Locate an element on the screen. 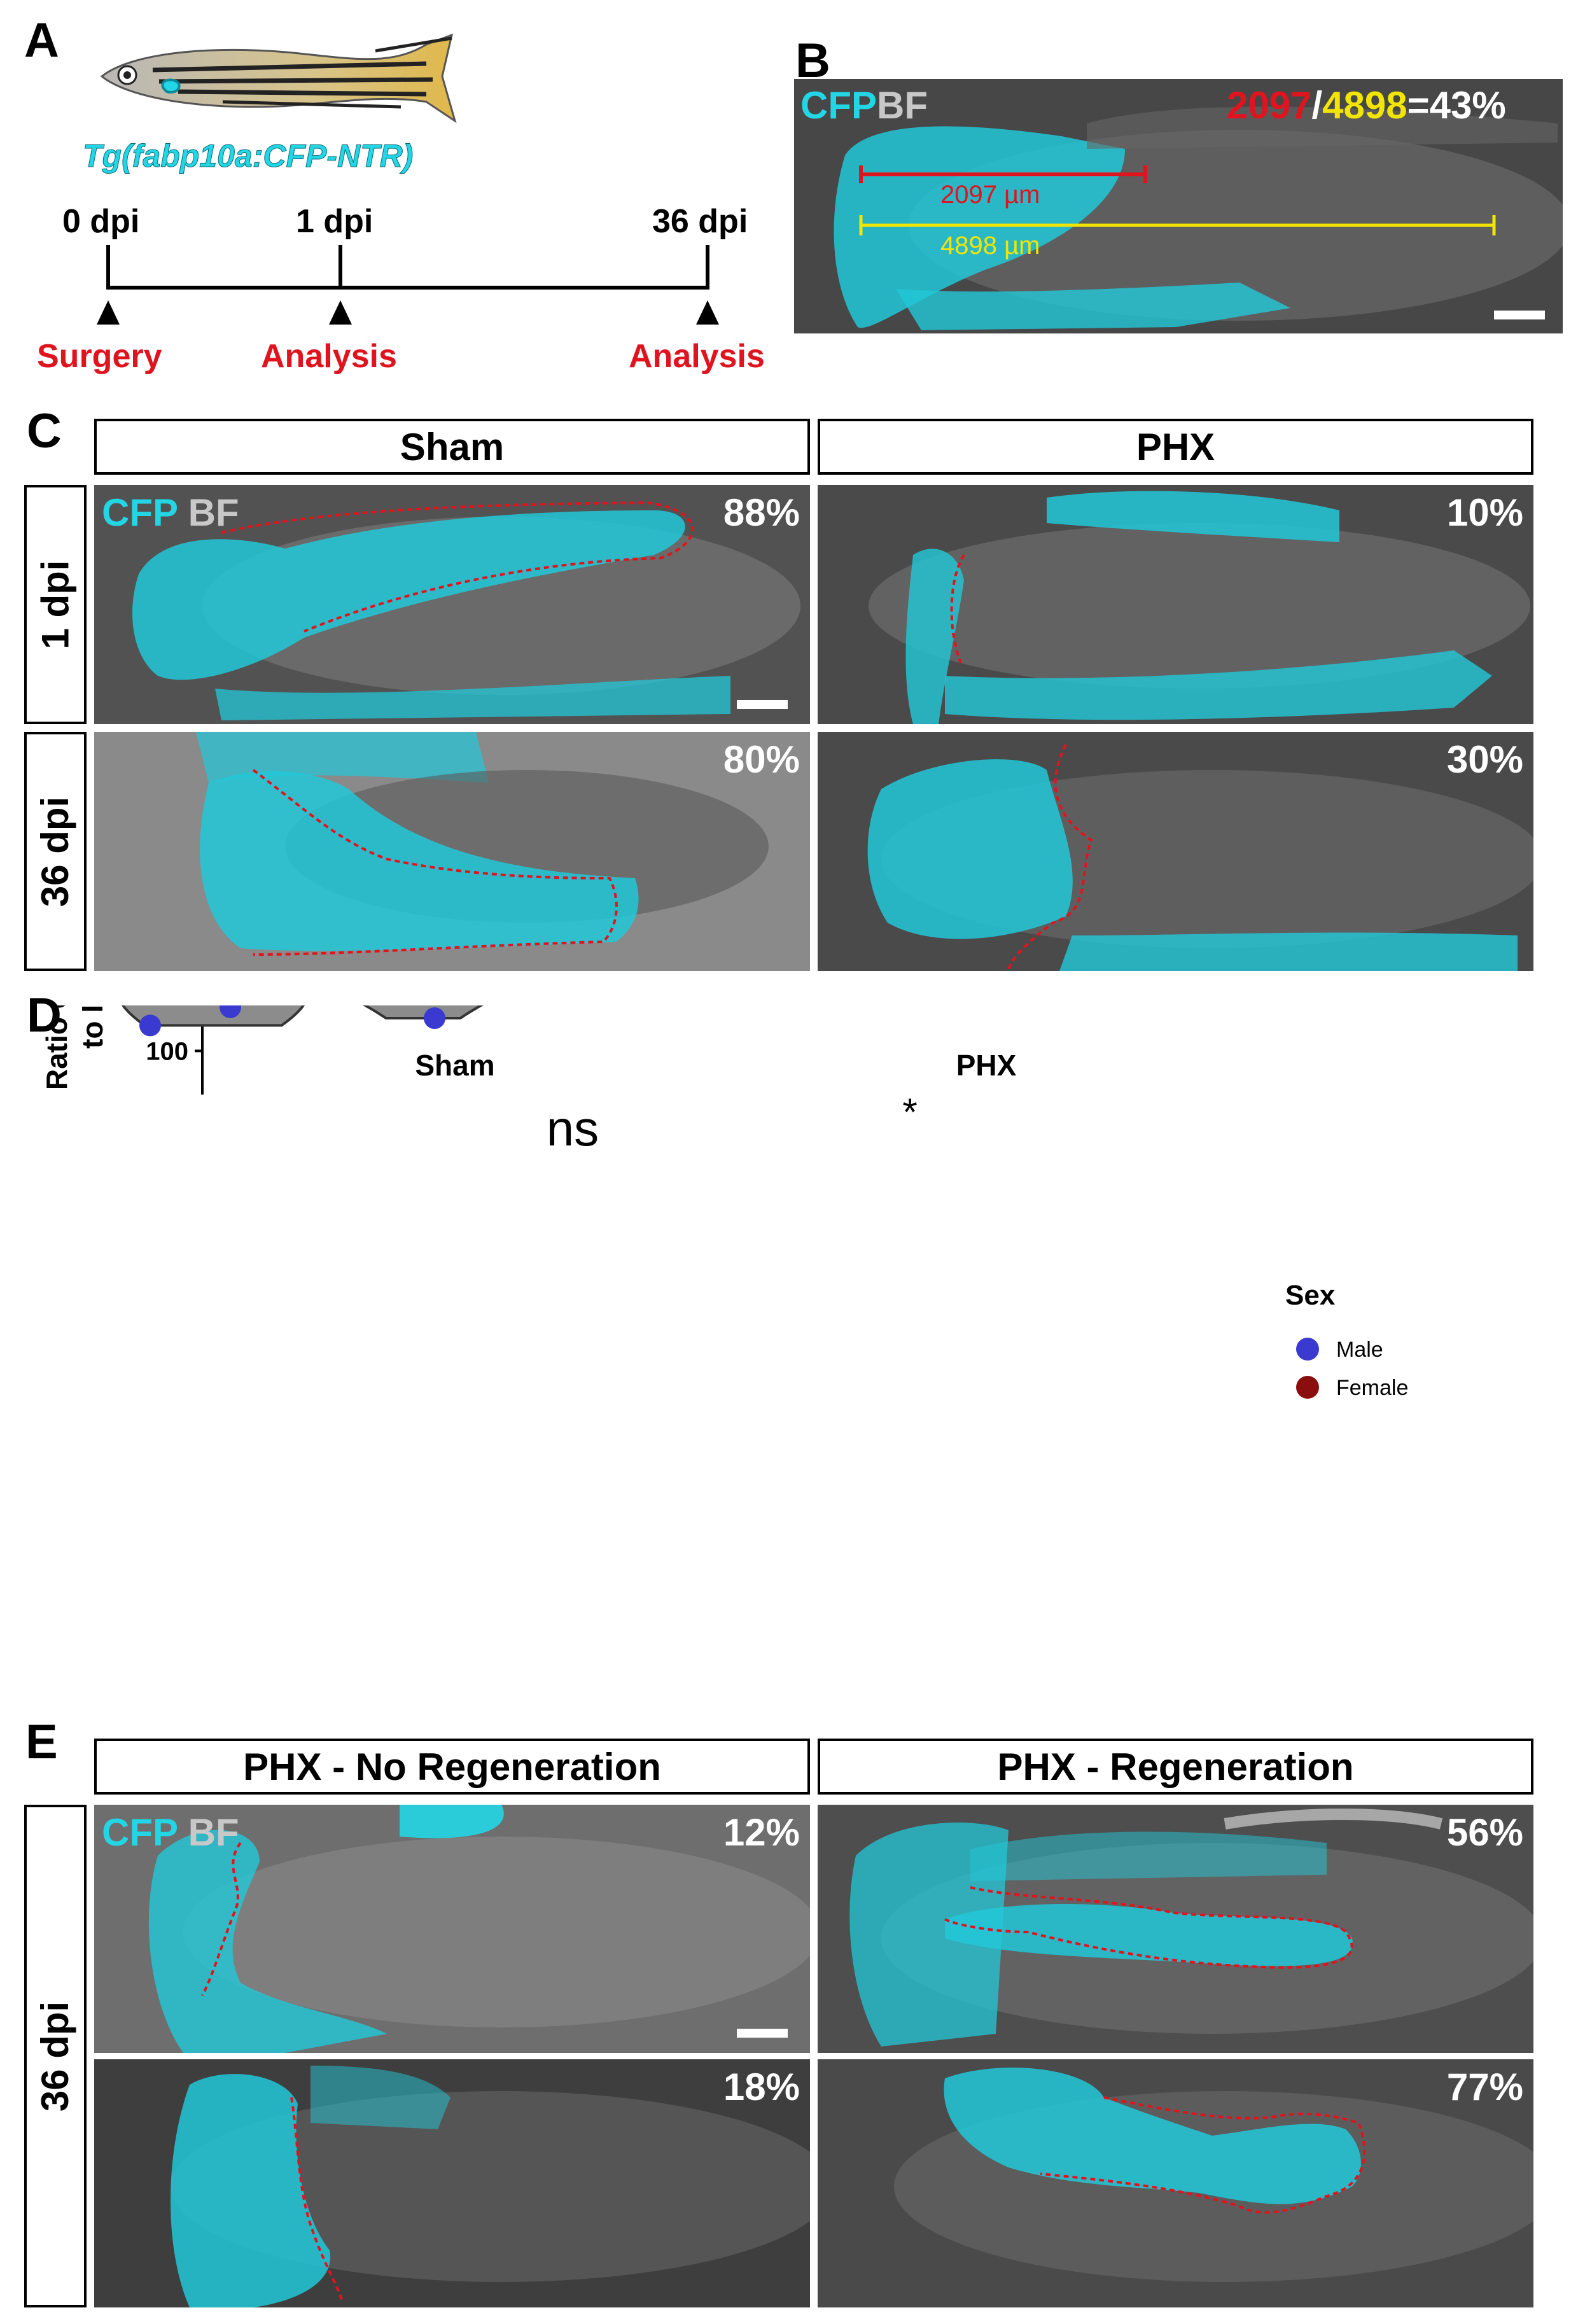 This screenshot has height=2324, width=1571. panel-b-image: CFPBF 2097/4898=43% 2097 µm 4898 µm is located at coordinates (1178, 206).